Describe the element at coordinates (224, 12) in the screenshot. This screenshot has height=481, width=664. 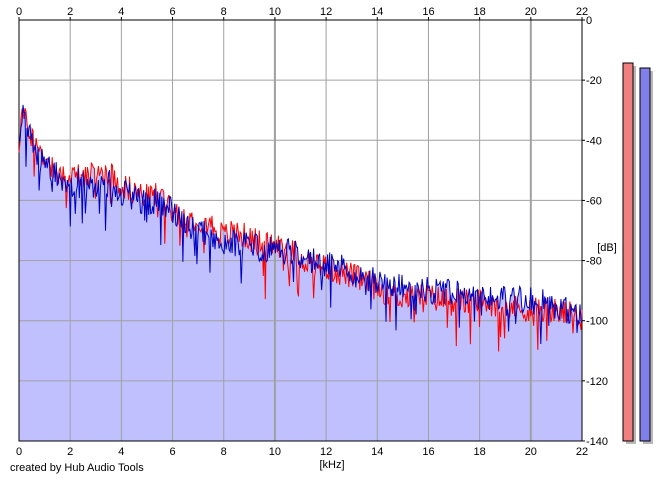
I see `x-tick-top: 8` at that location.